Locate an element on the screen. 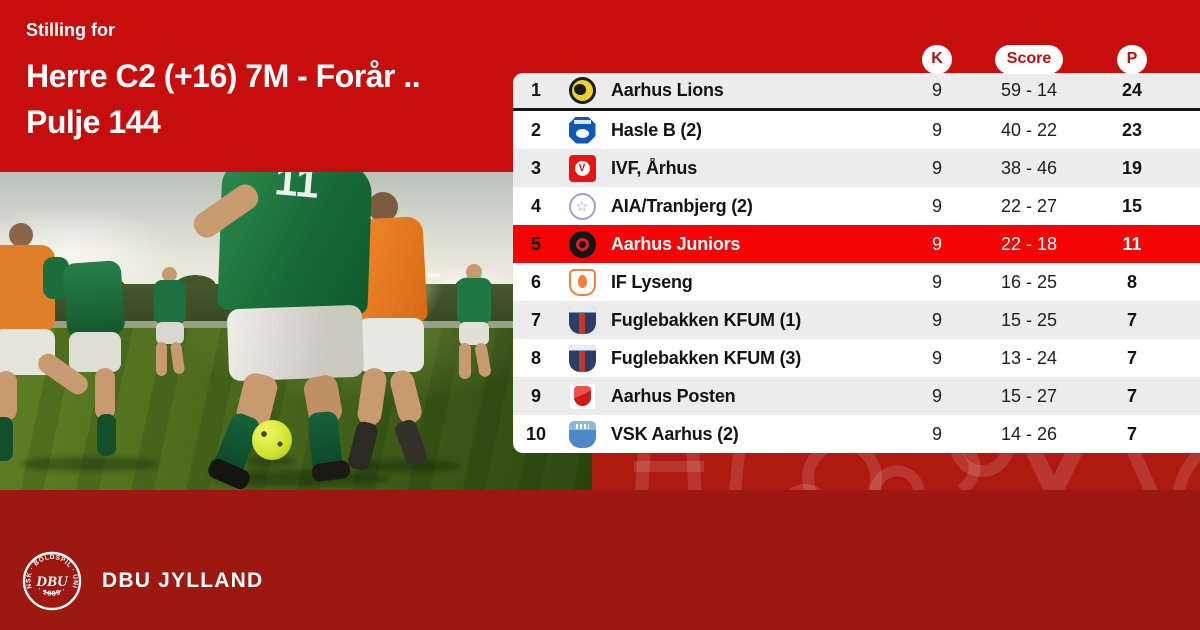  points: 8 is located at coordinates (1131, 281).